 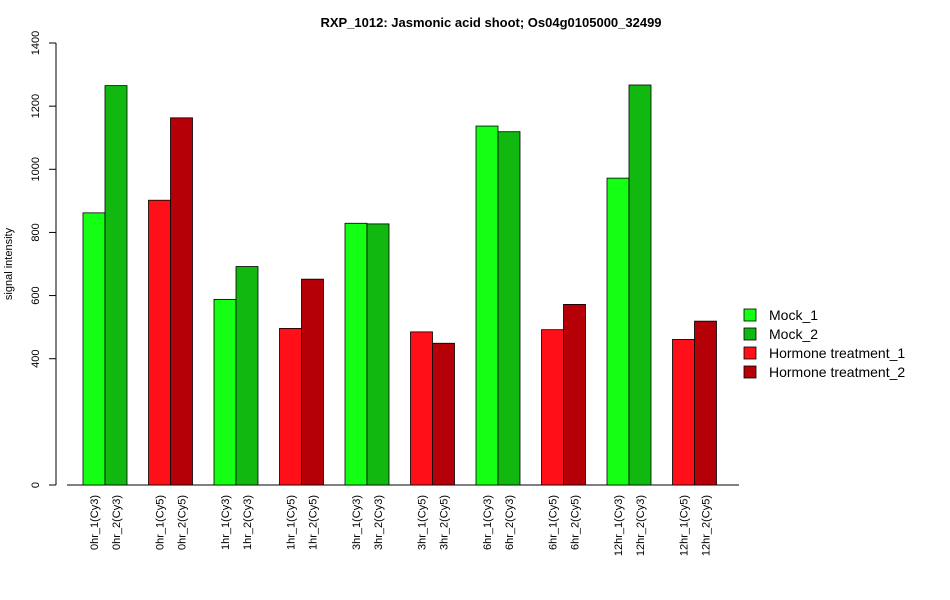 What do you see at coordinates (510, 522) in the screenshot?
I see `x-tick-label: 6hr_2(Cy3)` at bounding box center [510, 522].